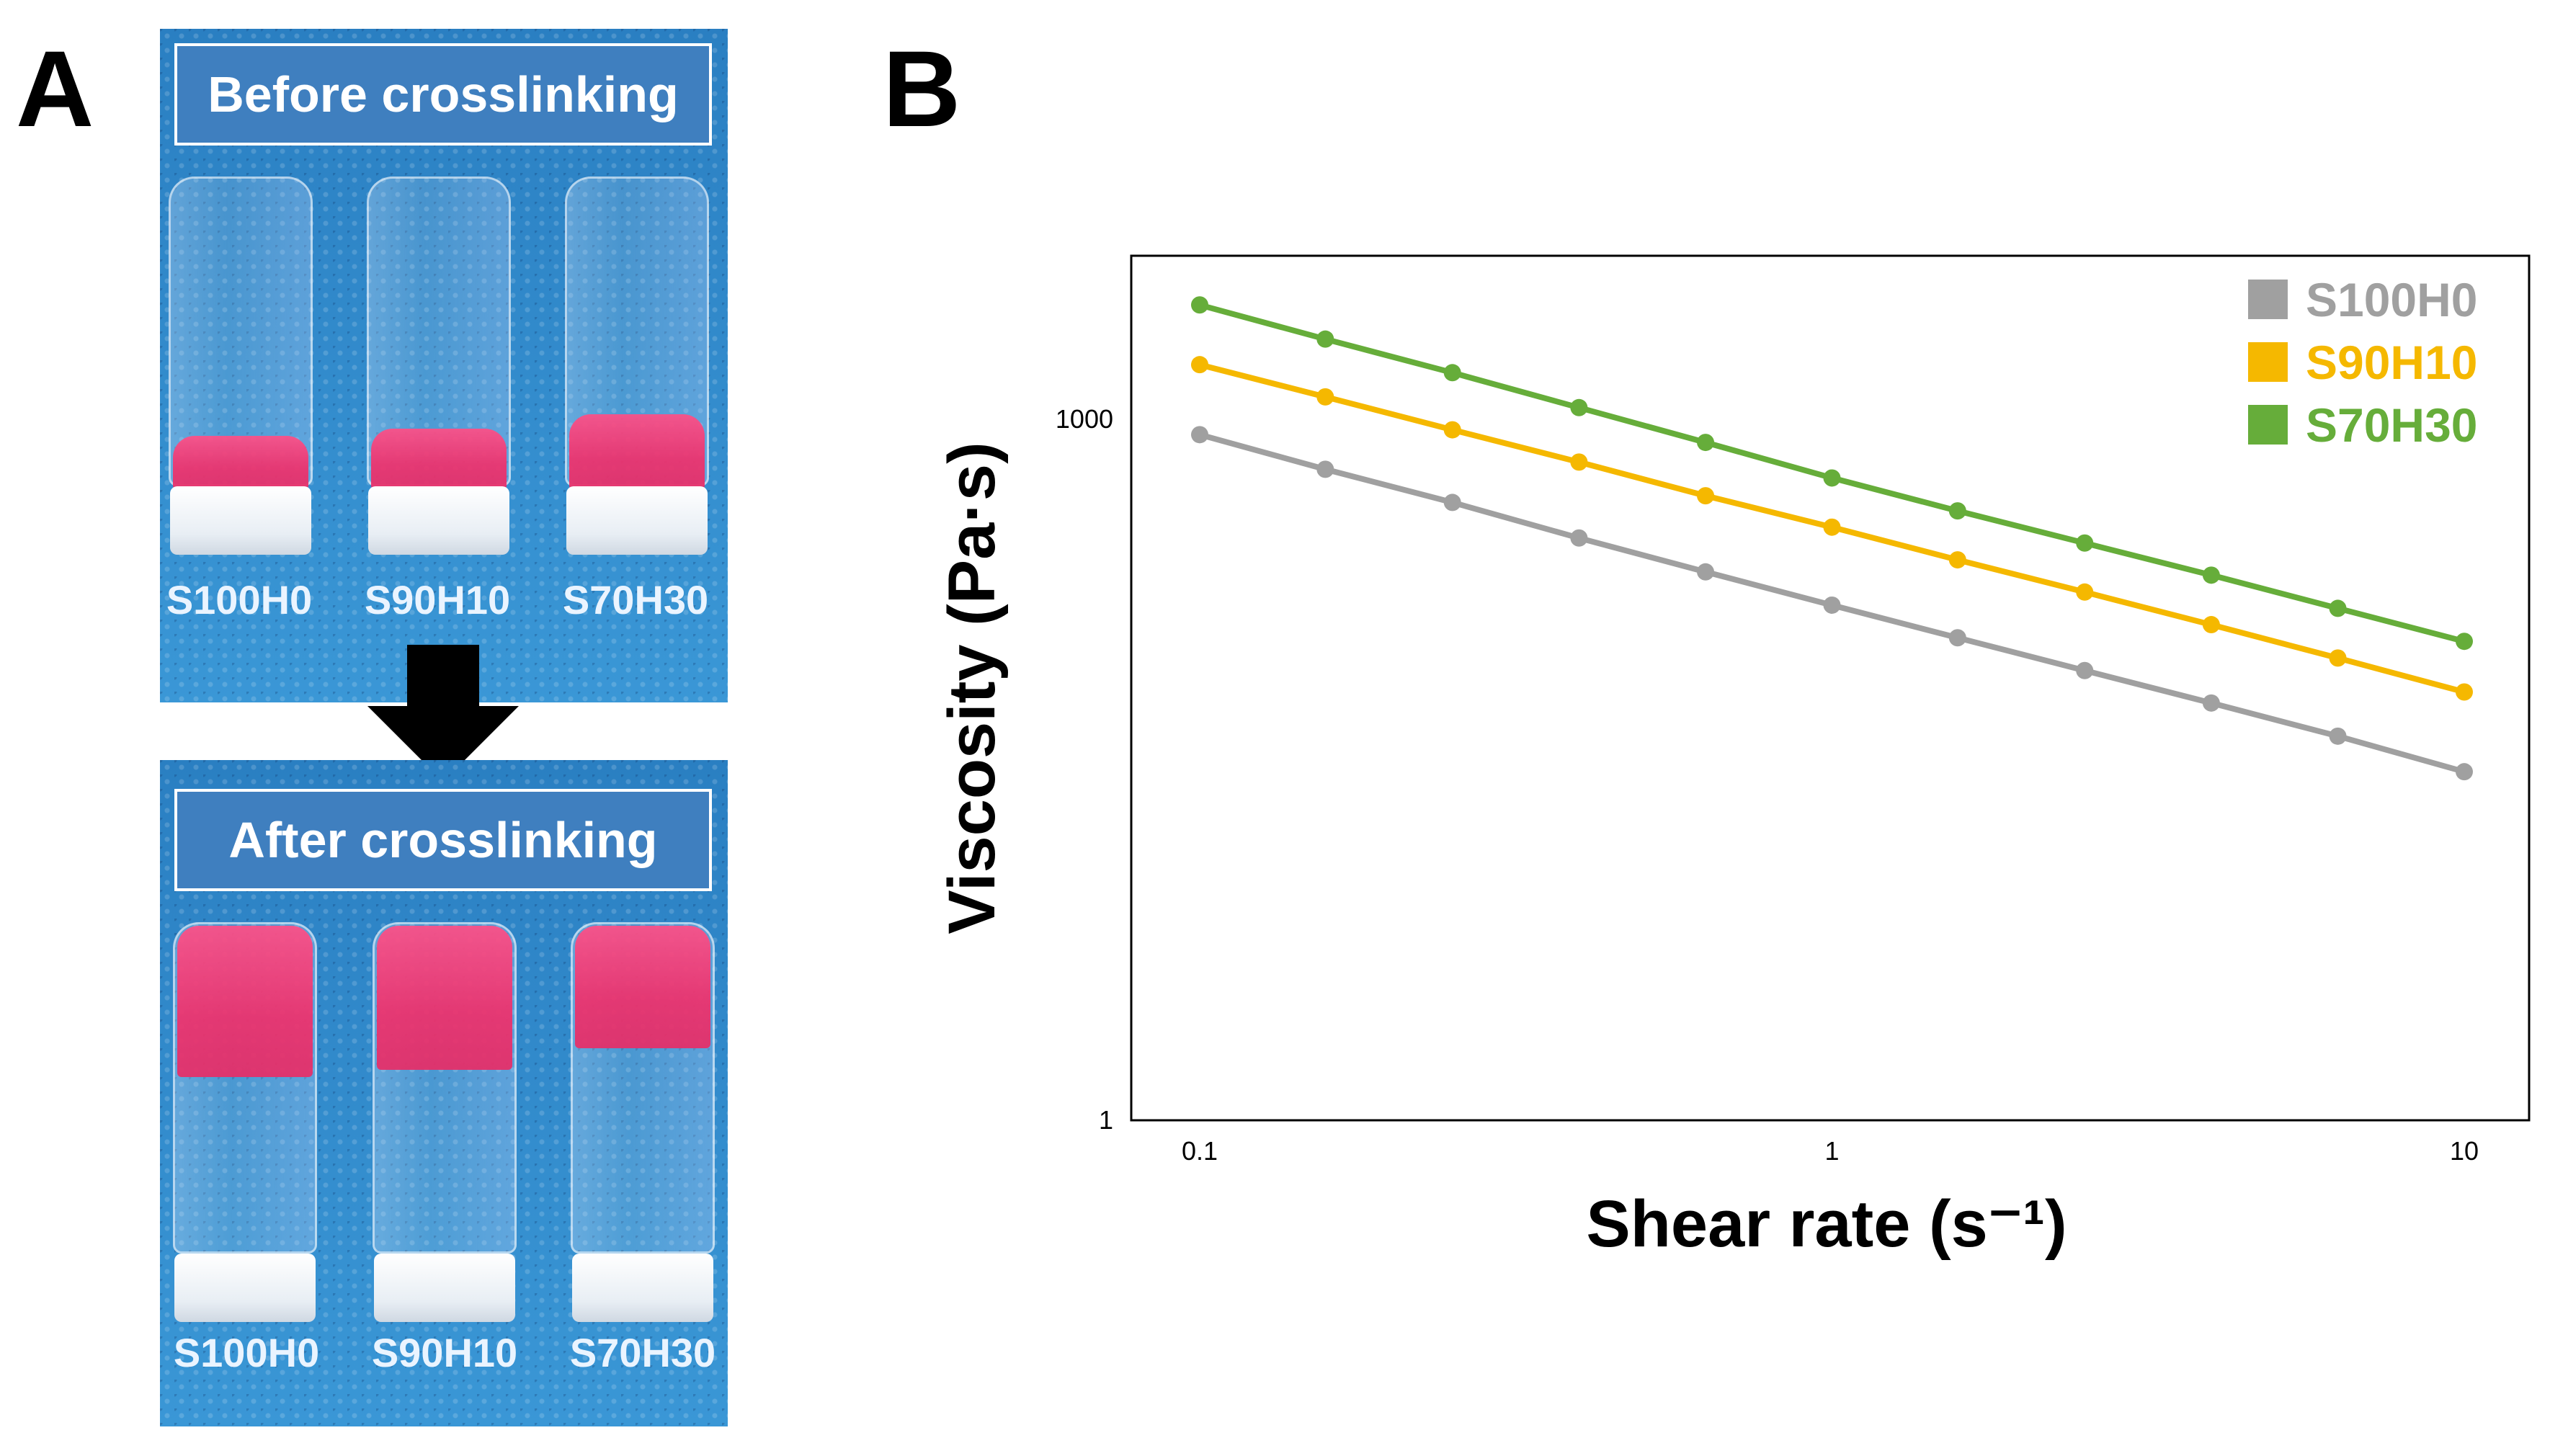  I want to click on vial-label-s70h30-after: S70H30, so click(642, 1352).